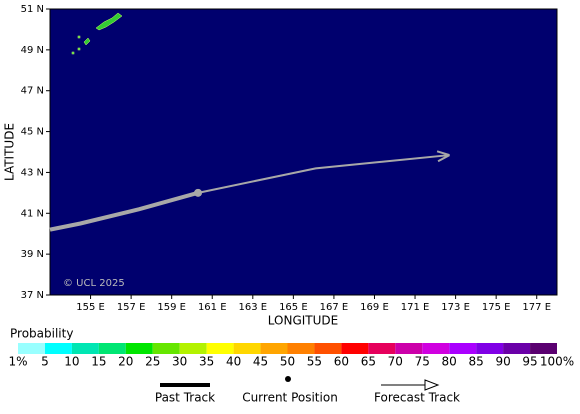 The height and width of the screenshot is (414, 580). What do you see at coordinates (496, 307) in the screenshot?
I see `x-tick-label: 175 E` at bounding box center [496, 307].